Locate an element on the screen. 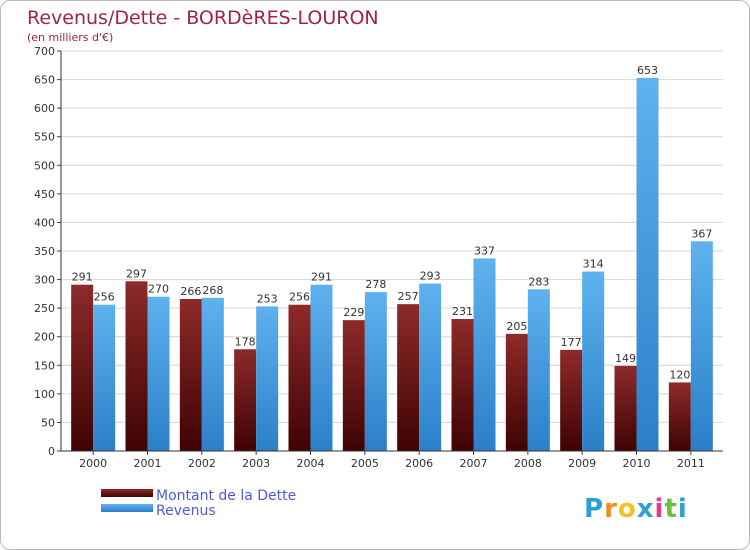 Image resolution: width=750 pixels, height=550 pixels. logo-letter: r is located at coordinates (611, 509).